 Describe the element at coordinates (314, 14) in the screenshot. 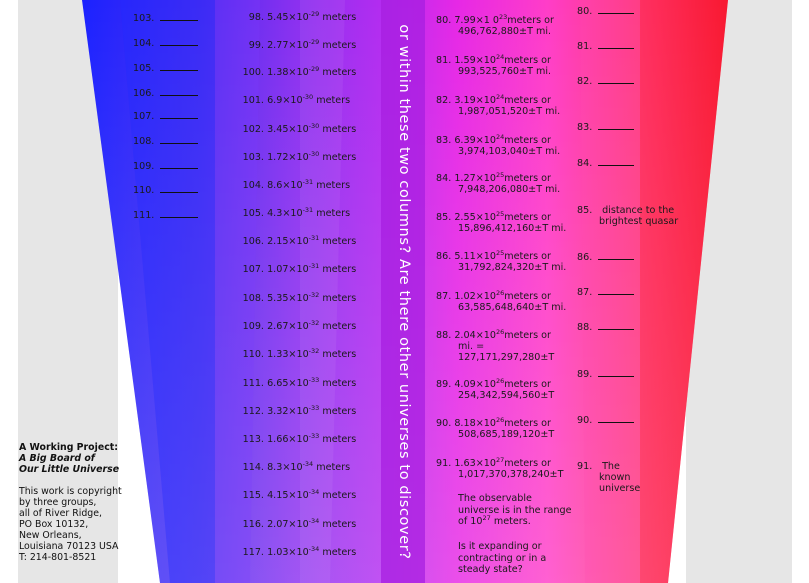

I see `exponent: -29` at that location.